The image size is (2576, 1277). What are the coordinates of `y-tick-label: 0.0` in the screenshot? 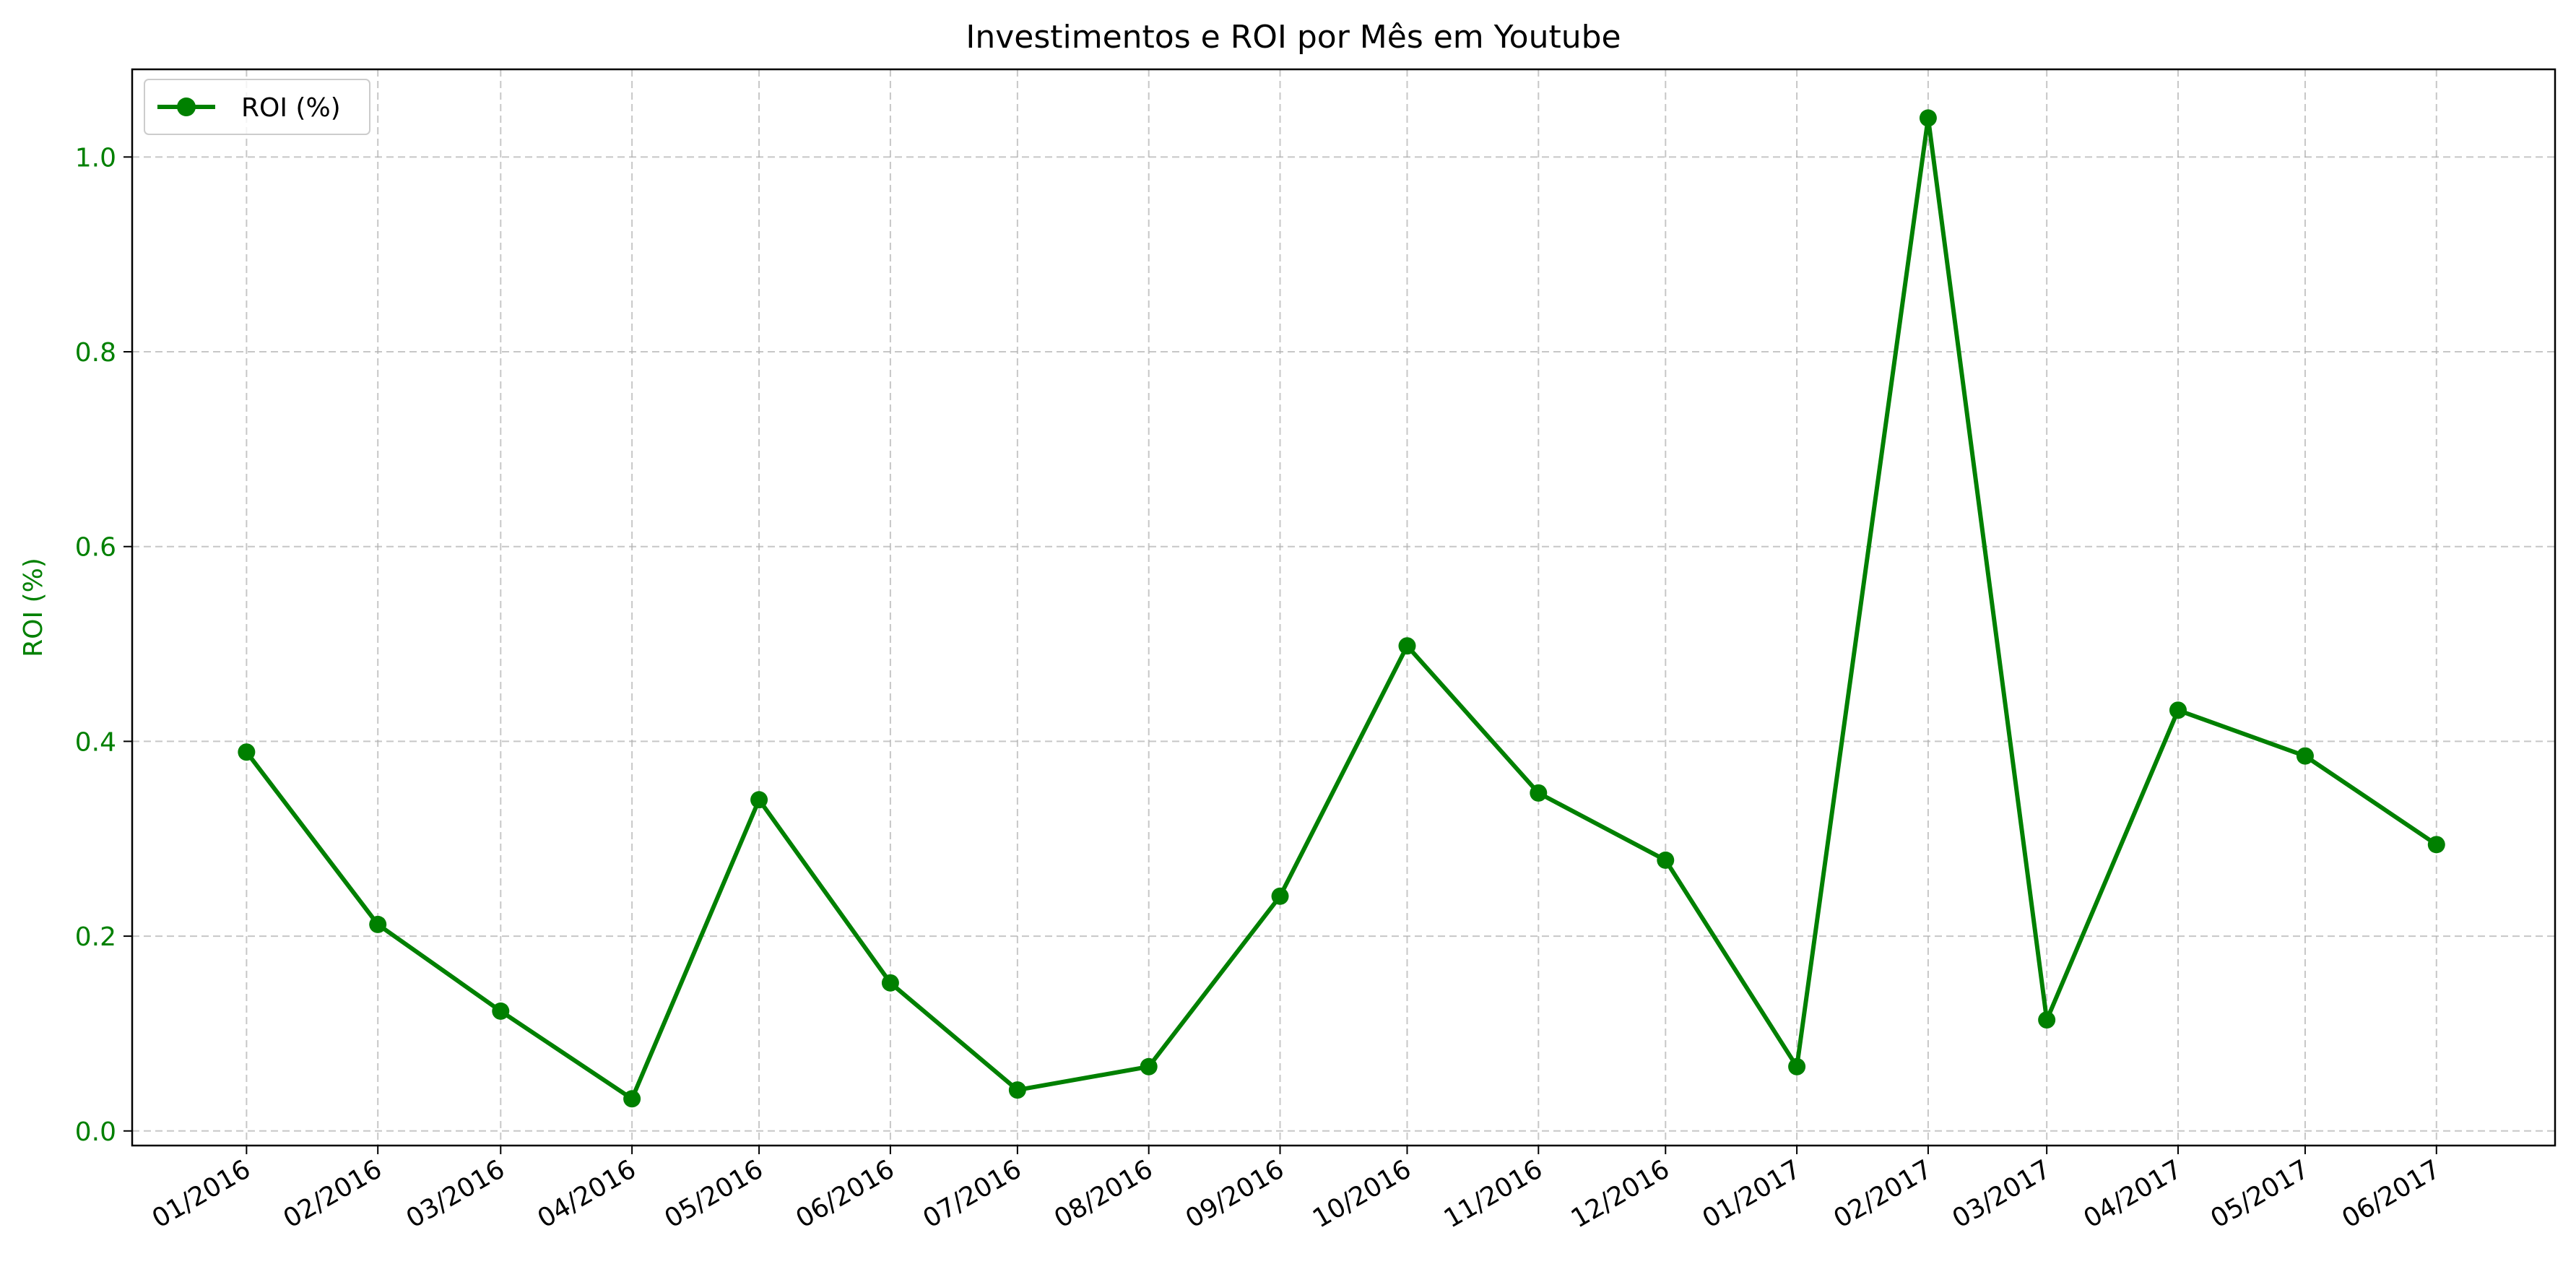 It's located at (95, 1132).